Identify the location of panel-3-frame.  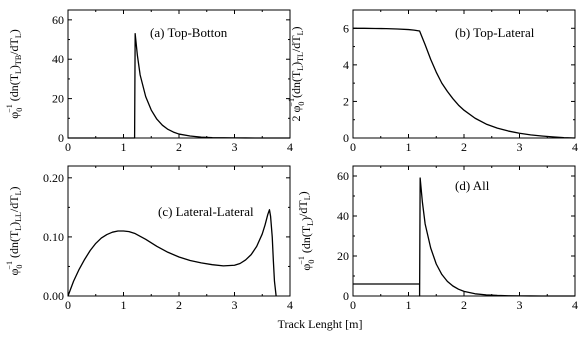
(179, 231).